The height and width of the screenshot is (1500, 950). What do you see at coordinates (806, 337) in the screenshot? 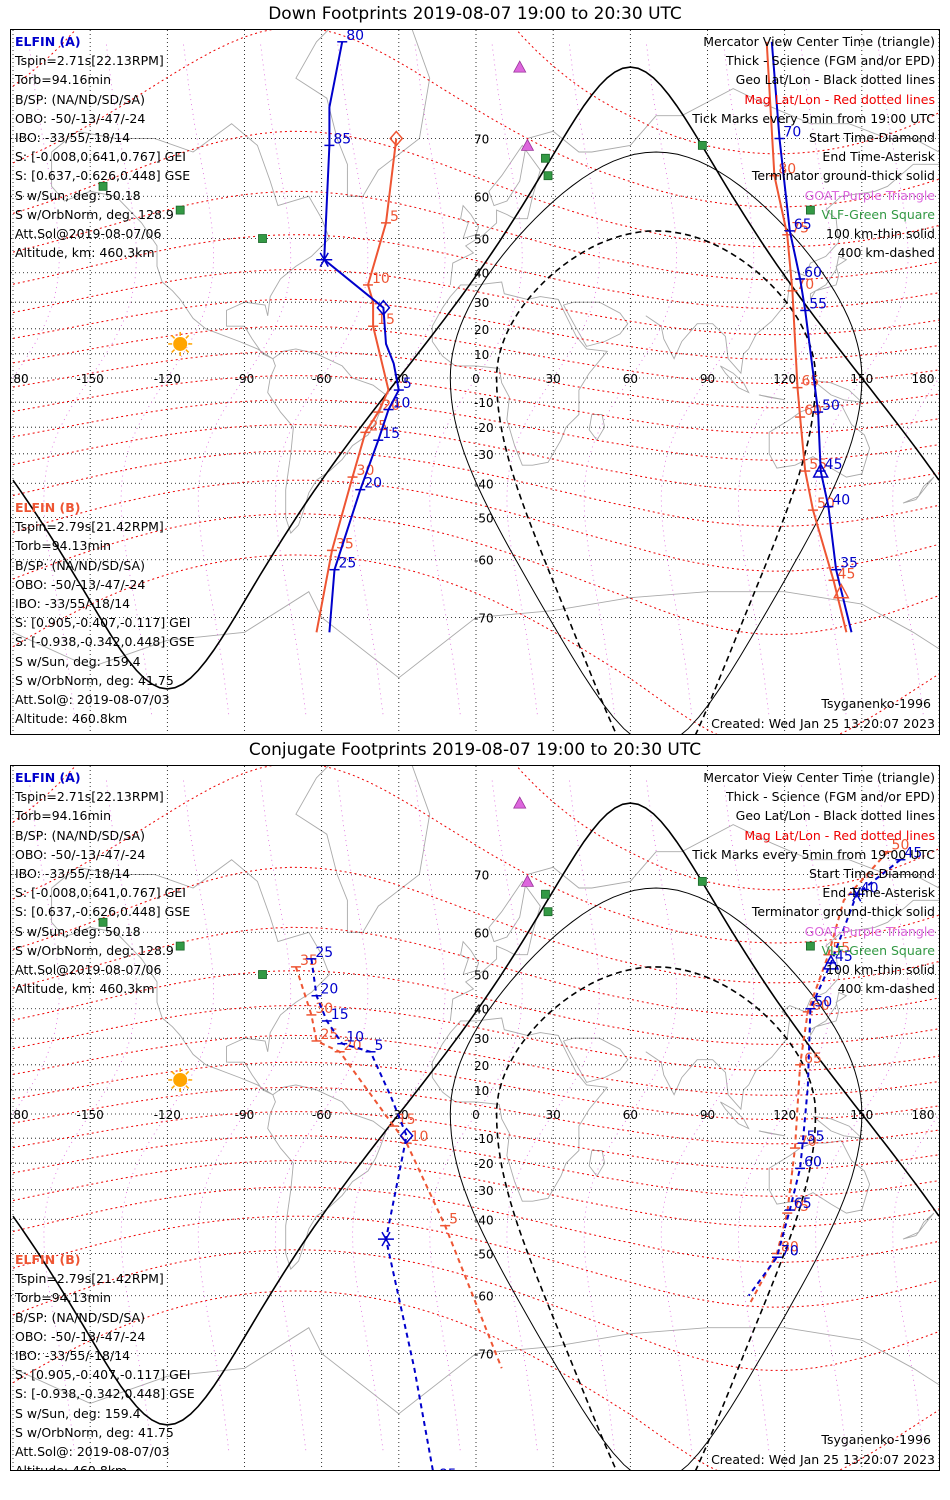
I see `elfin-b-track-east` at bounding box center [806, 337].